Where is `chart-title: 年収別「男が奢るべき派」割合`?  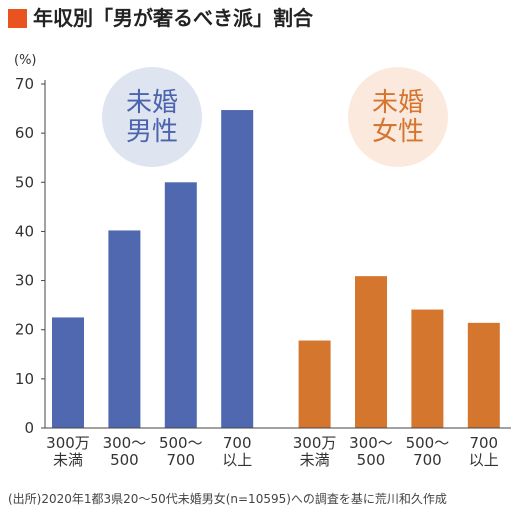
chart-title: 年収別「男が奢るべき派」割合 is located at coordinates (173, 18).